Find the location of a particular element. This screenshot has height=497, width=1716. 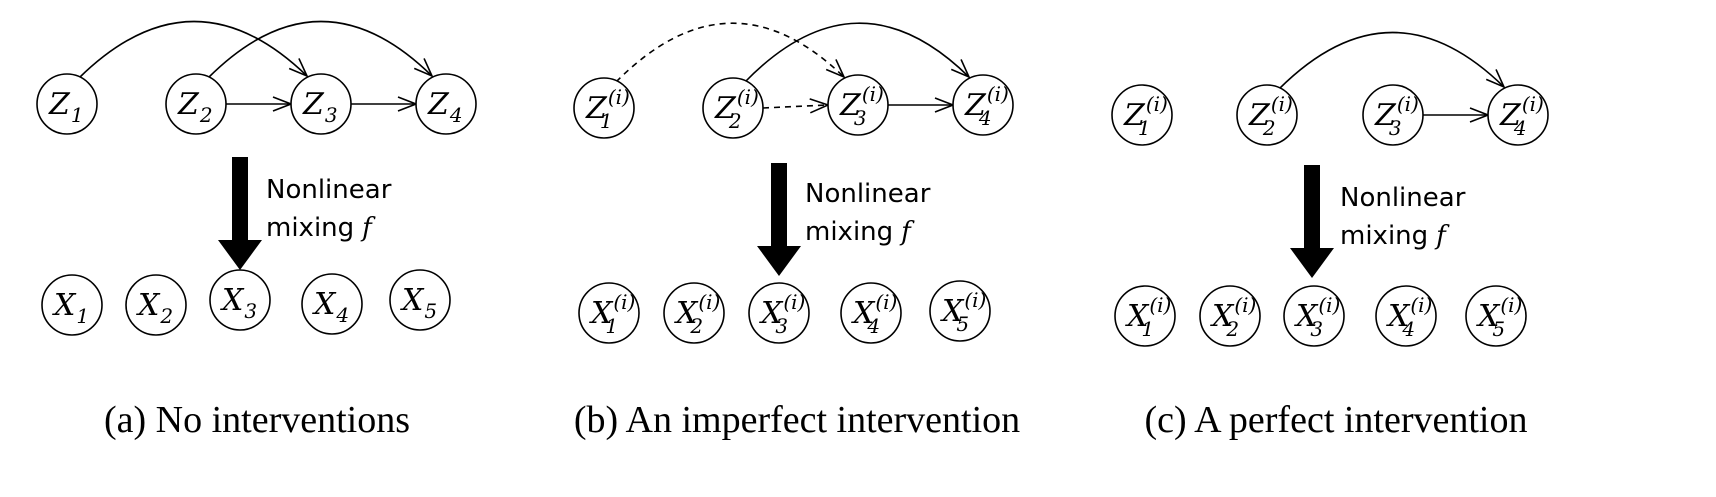

edge-z2-z3 is located at coordinates (795, 106).